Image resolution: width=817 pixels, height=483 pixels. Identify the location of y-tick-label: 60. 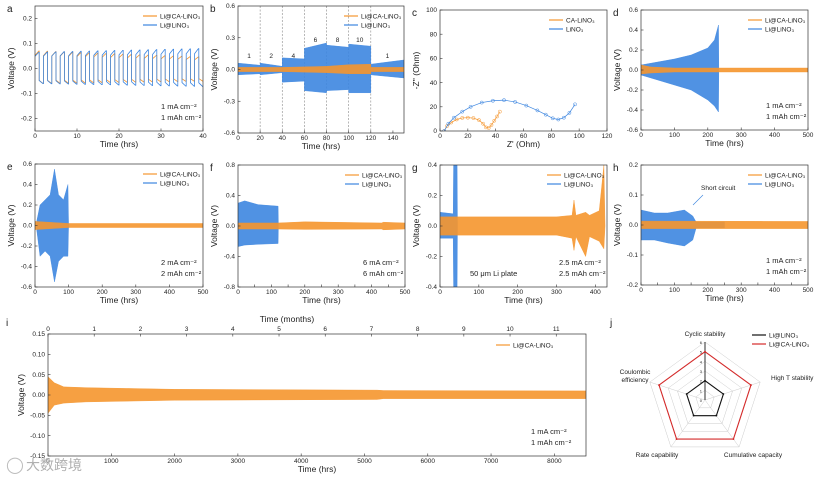
(434, 59).